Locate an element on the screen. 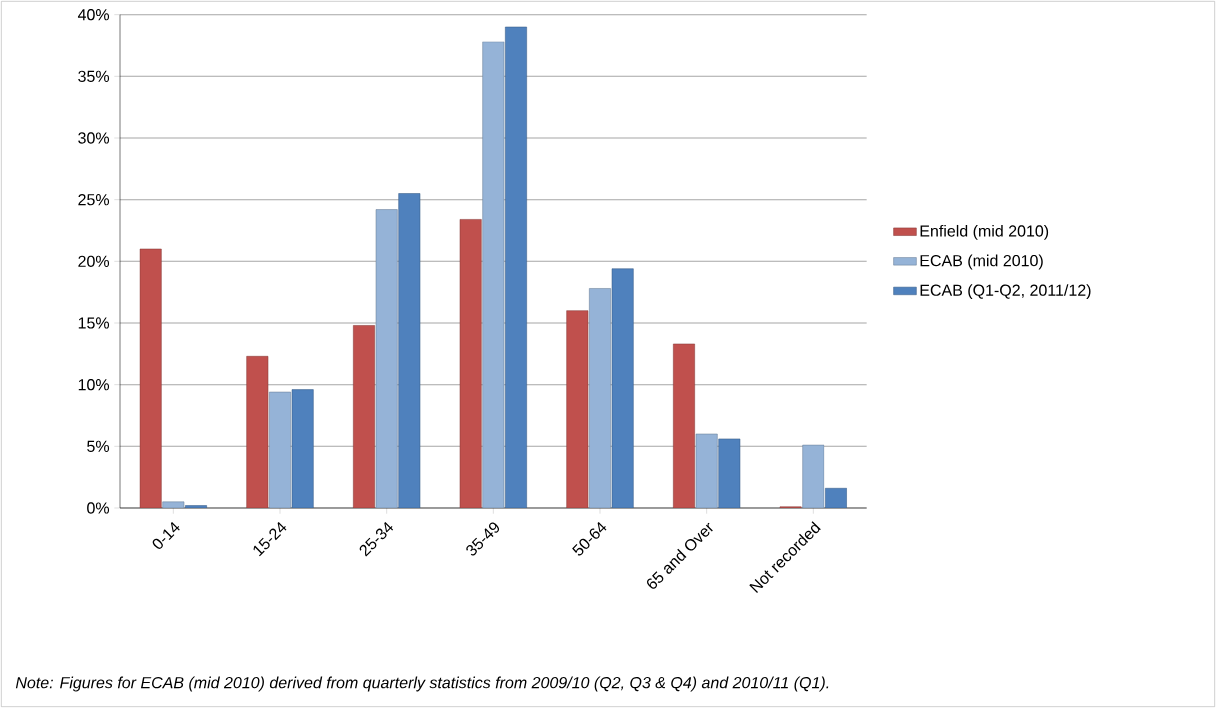  text: Note: Figures for ECAB (mid 2010) derived from quarterly statistics from 2009/10 (Q2, Q3 & Q4) and 2010/11 (Q1). is located at coordinates (422, 684).